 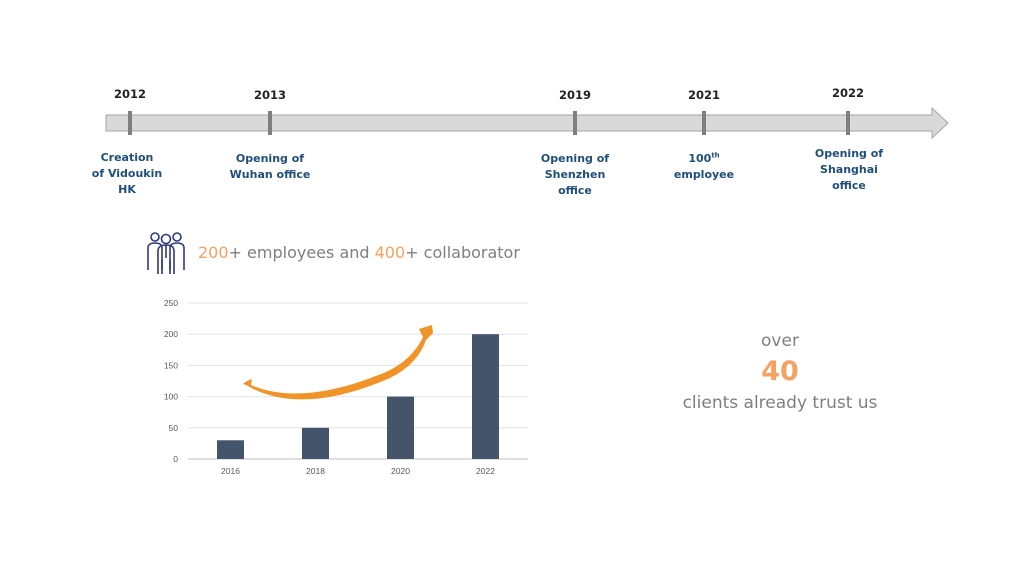 I want to click on bar-2022, so click(x=485, y=396).